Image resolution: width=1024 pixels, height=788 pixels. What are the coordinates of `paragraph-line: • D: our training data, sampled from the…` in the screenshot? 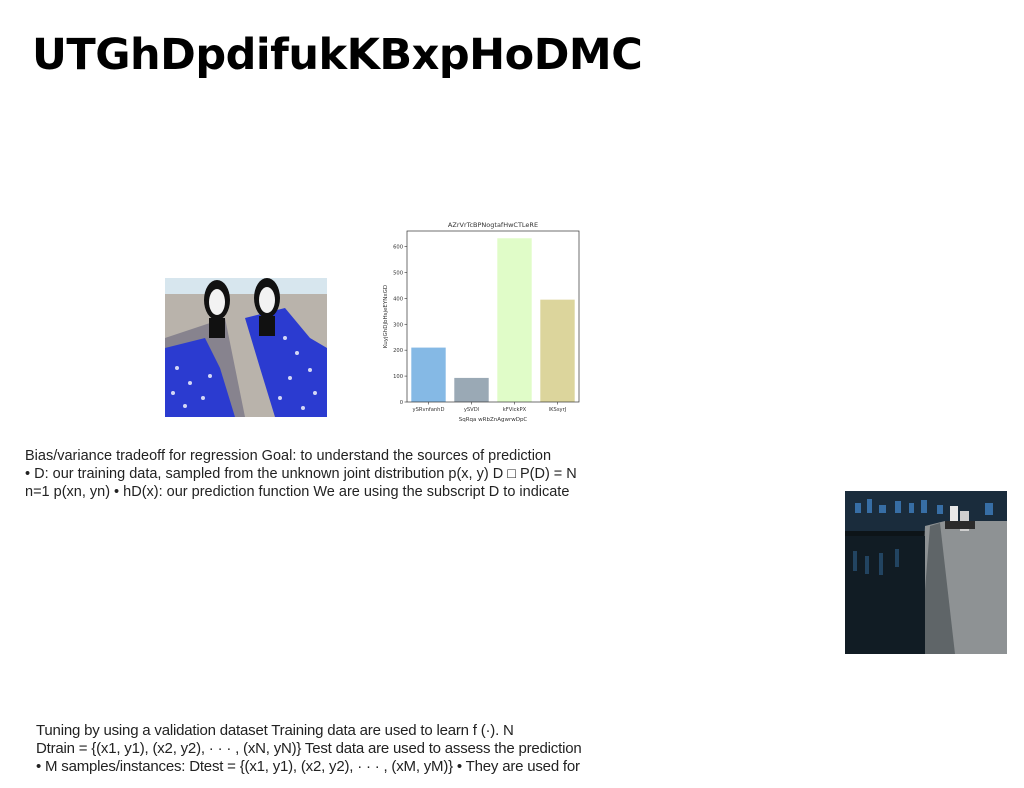 It's located at (301, 474).